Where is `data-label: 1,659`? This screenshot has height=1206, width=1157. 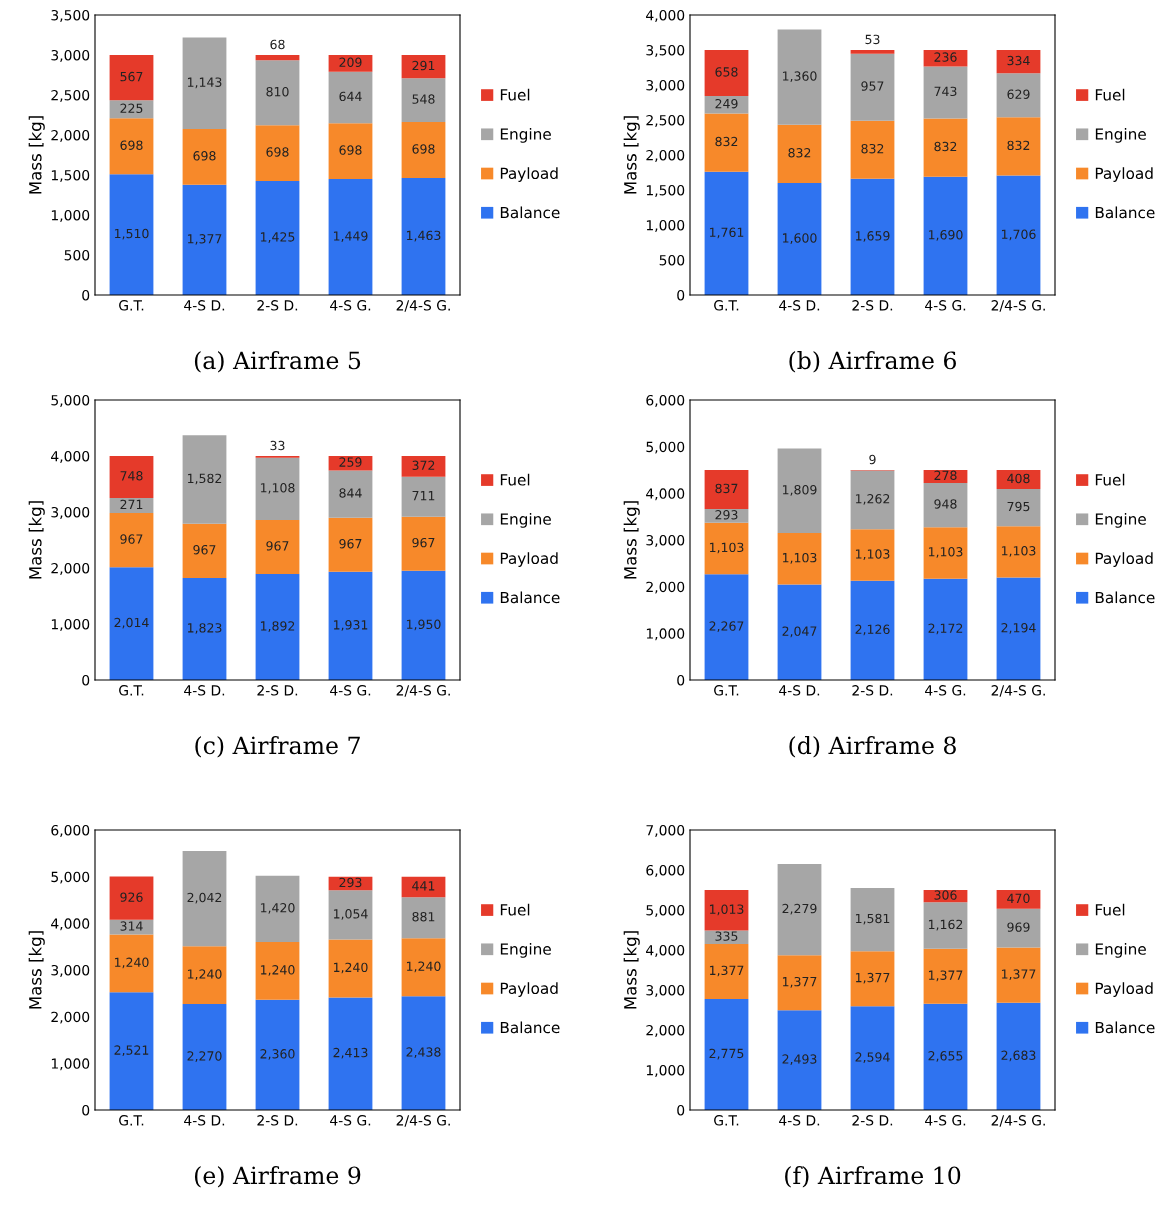
data-label: 1,659 is located at coordinates (872, 236).